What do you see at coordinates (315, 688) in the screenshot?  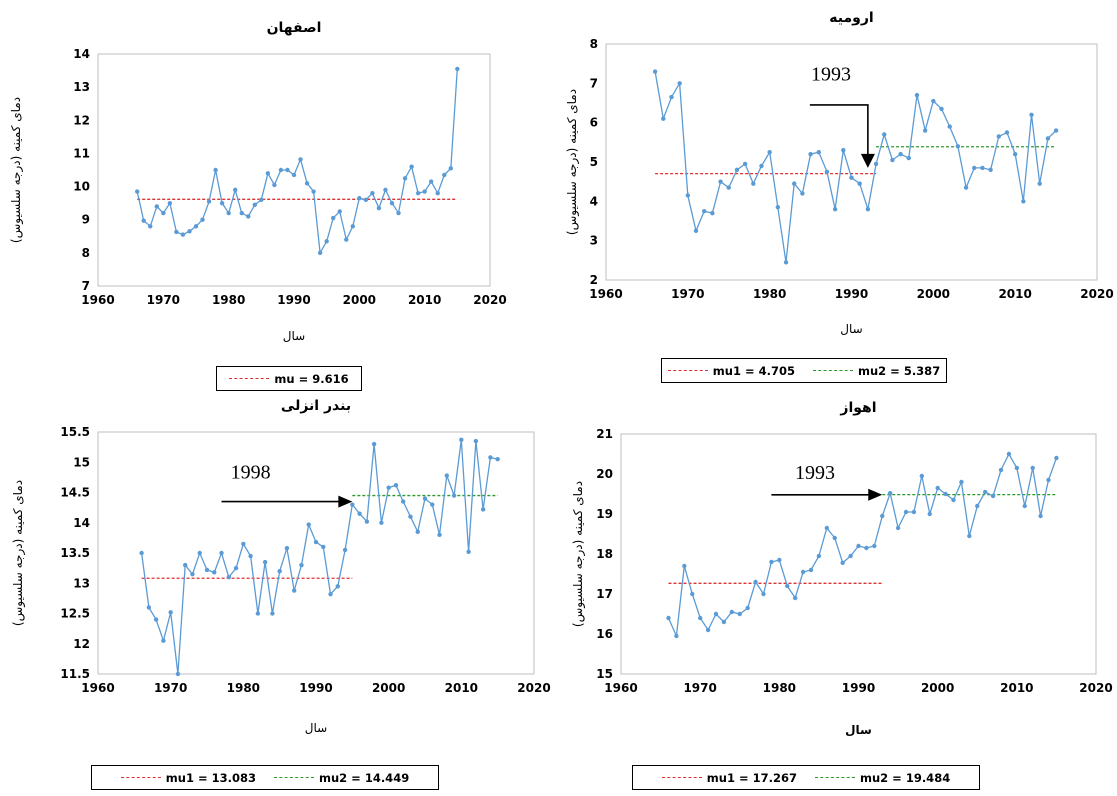 I see `chart2-xtick-3: 1990` at bounding box center [315, 688].